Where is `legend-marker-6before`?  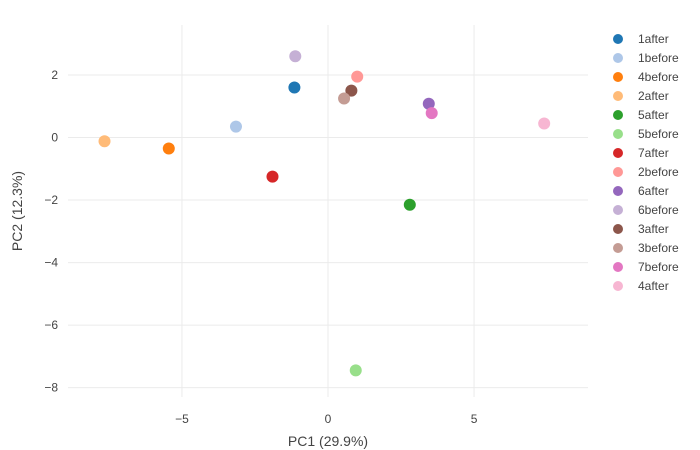 legend-marker-6before is located at coordinates (618, 210).